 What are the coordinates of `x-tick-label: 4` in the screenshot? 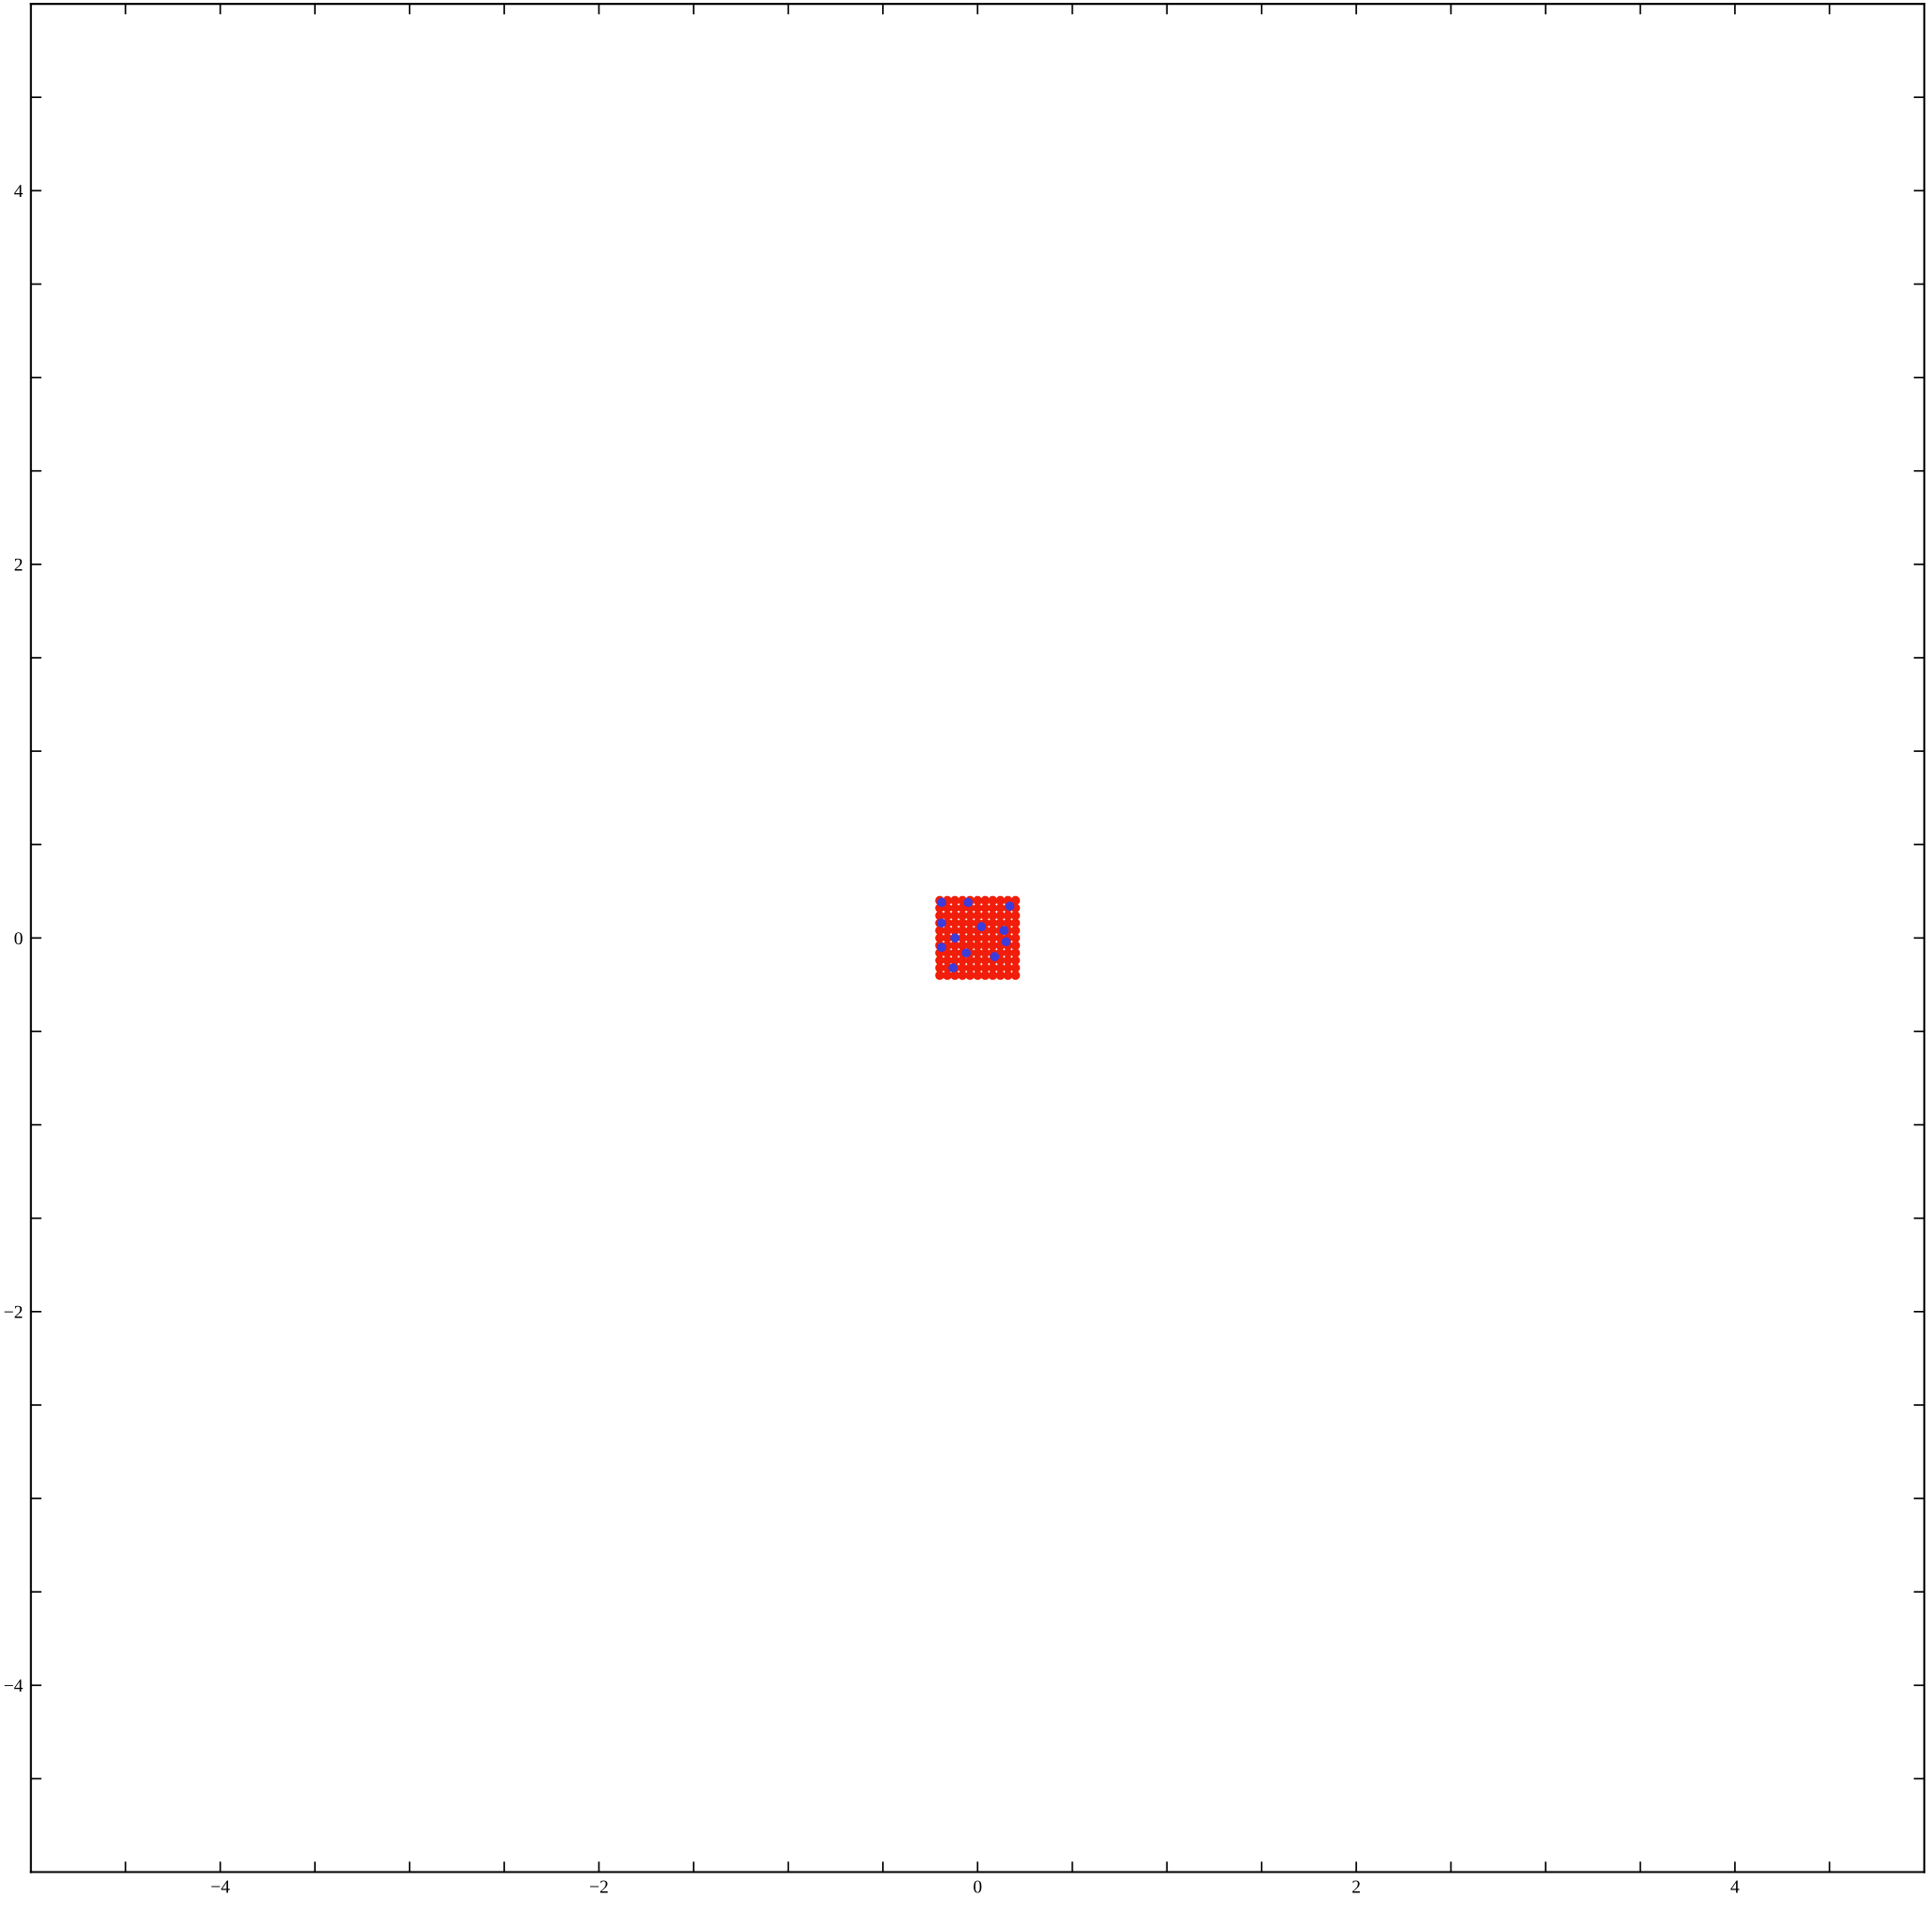 It's located at (1735, 1886).